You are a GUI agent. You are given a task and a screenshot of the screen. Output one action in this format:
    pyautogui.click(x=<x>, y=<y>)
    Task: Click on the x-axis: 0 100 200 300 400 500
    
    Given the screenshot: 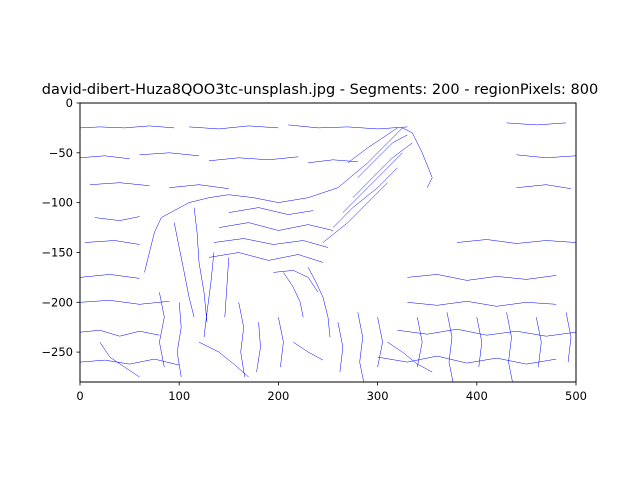 What is the action you would take?
    pyautogui.click(x=331, y=392)
    